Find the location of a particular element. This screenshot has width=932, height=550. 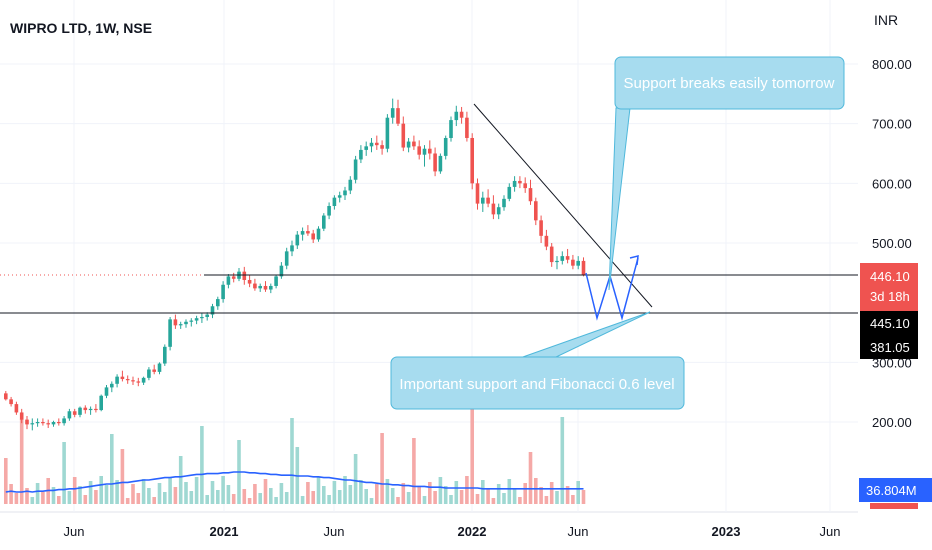

trend-line is located at coordinates (563, 205).